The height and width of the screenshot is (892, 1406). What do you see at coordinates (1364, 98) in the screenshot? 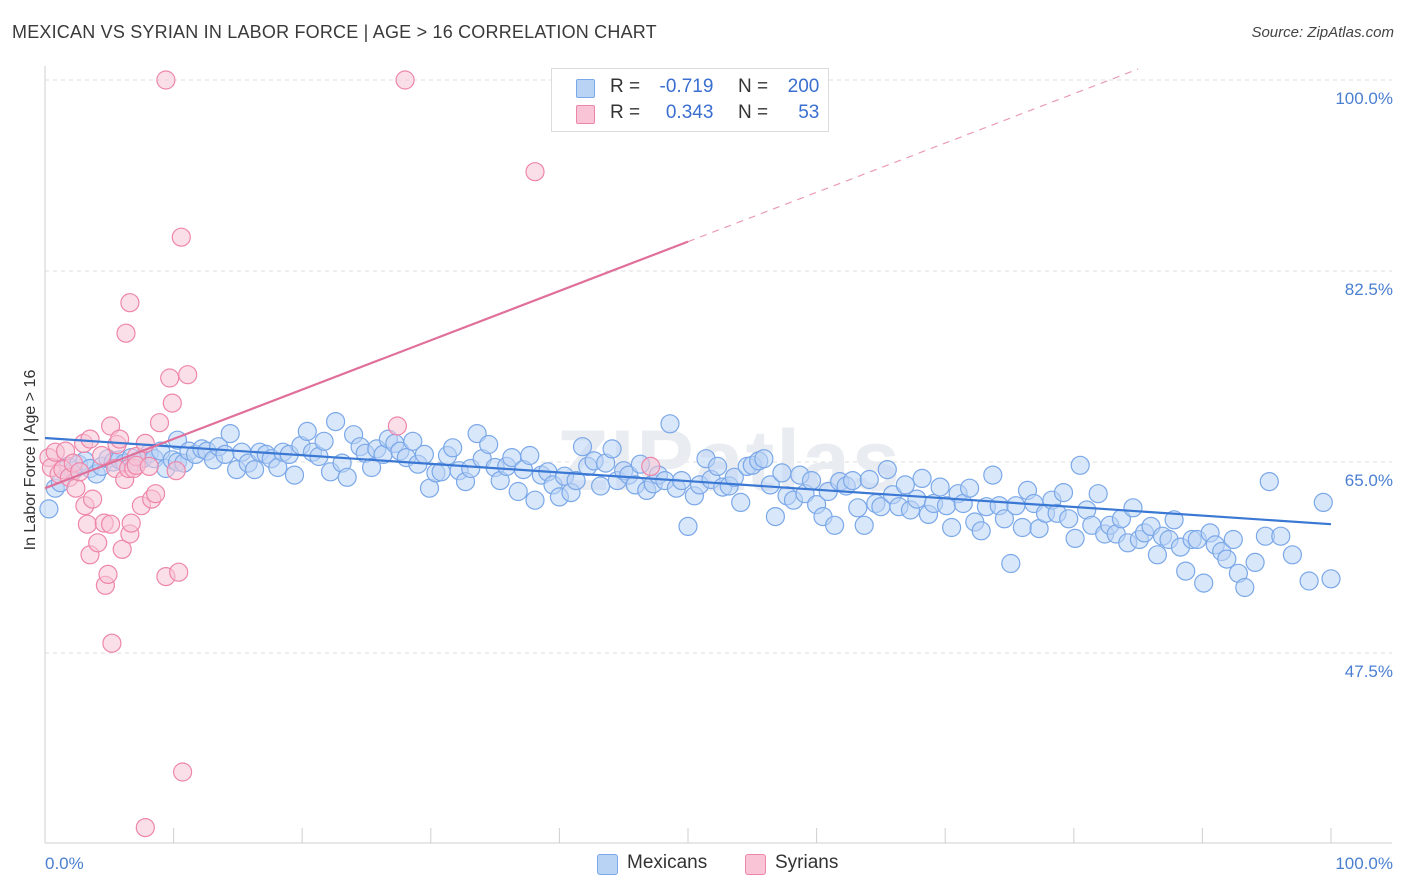
I see `y-tick-label: 100.0%` at bounding box center [1364, 98].